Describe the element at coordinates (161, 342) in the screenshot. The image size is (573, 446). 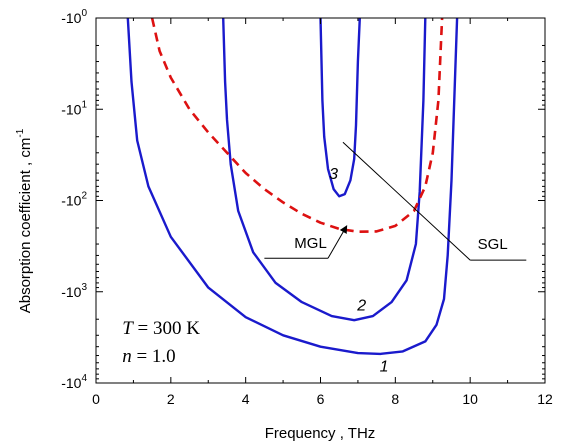
I see `parameters: T = 300 K n = 1.0` at that location.